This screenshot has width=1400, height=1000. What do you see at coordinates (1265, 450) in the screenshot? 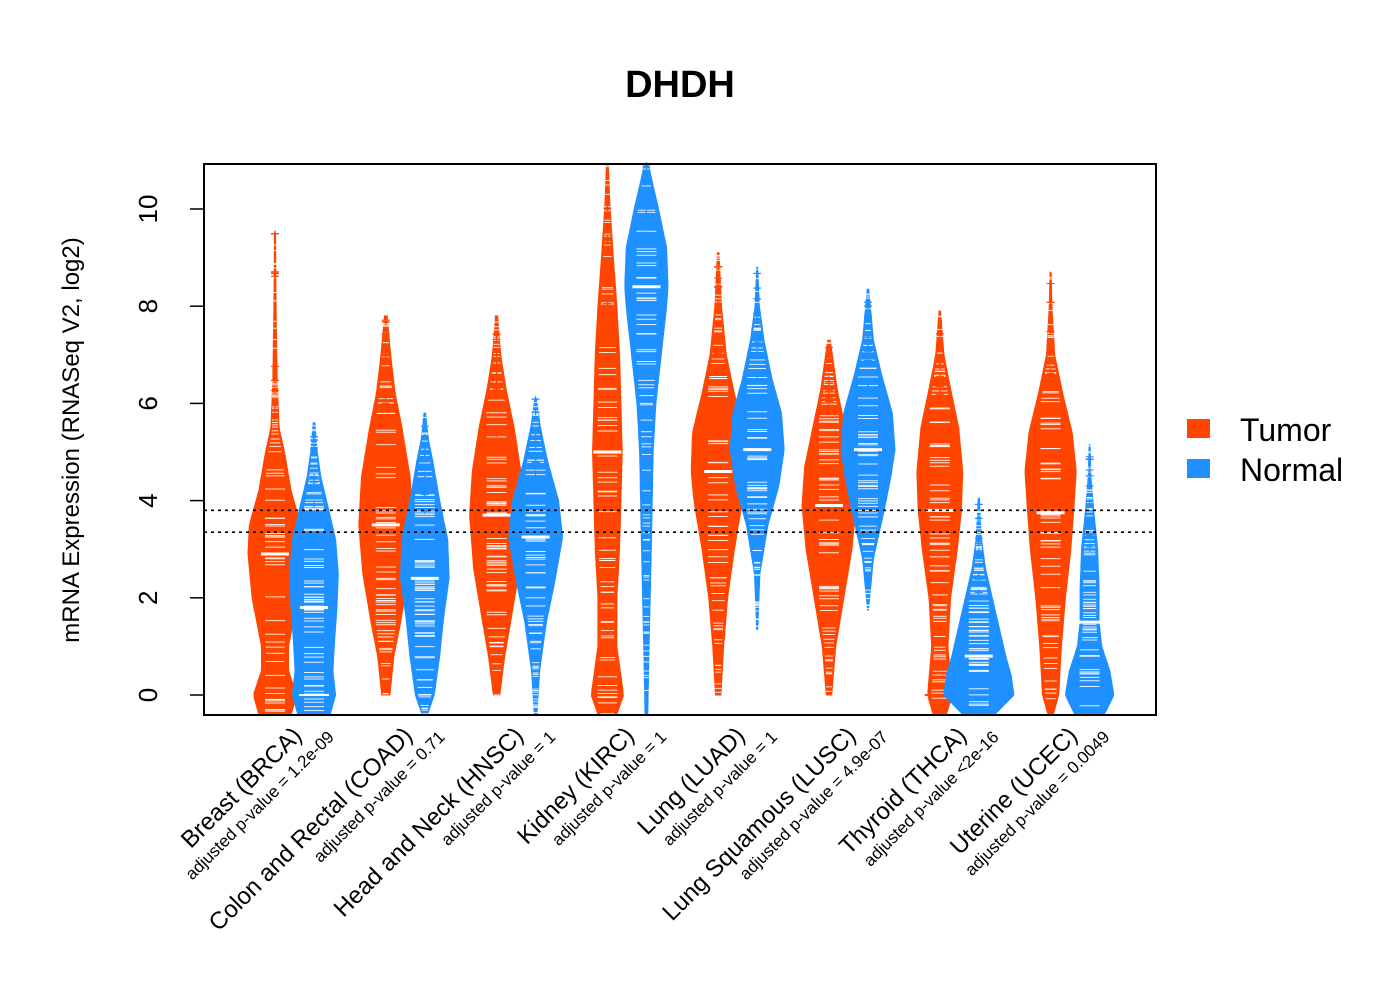
I see `legend: Tumor Normal` at bounding box center [1265, 450].